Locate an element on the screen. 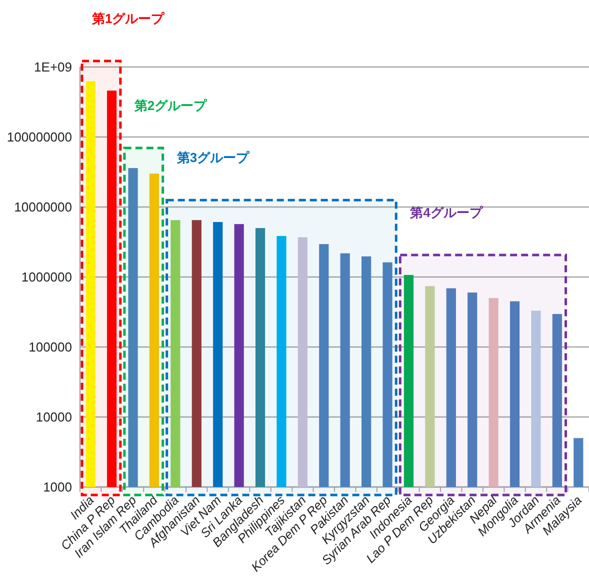 Image resolution: width=589 pixels, height=579 pixels. band-label: 第1グループ is located at coordinates (128, 18).